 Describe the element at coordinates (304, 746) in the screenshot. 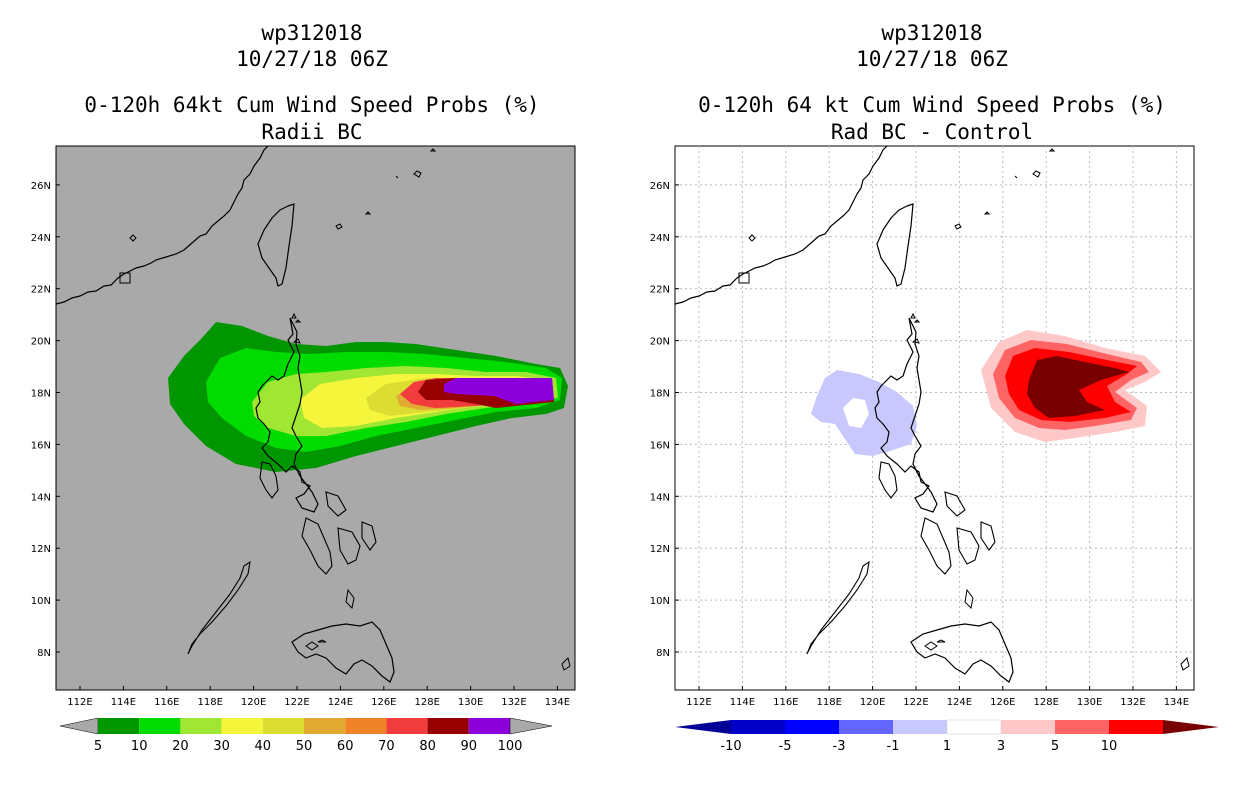

I see `left-colorbar-label: 50` at that location.